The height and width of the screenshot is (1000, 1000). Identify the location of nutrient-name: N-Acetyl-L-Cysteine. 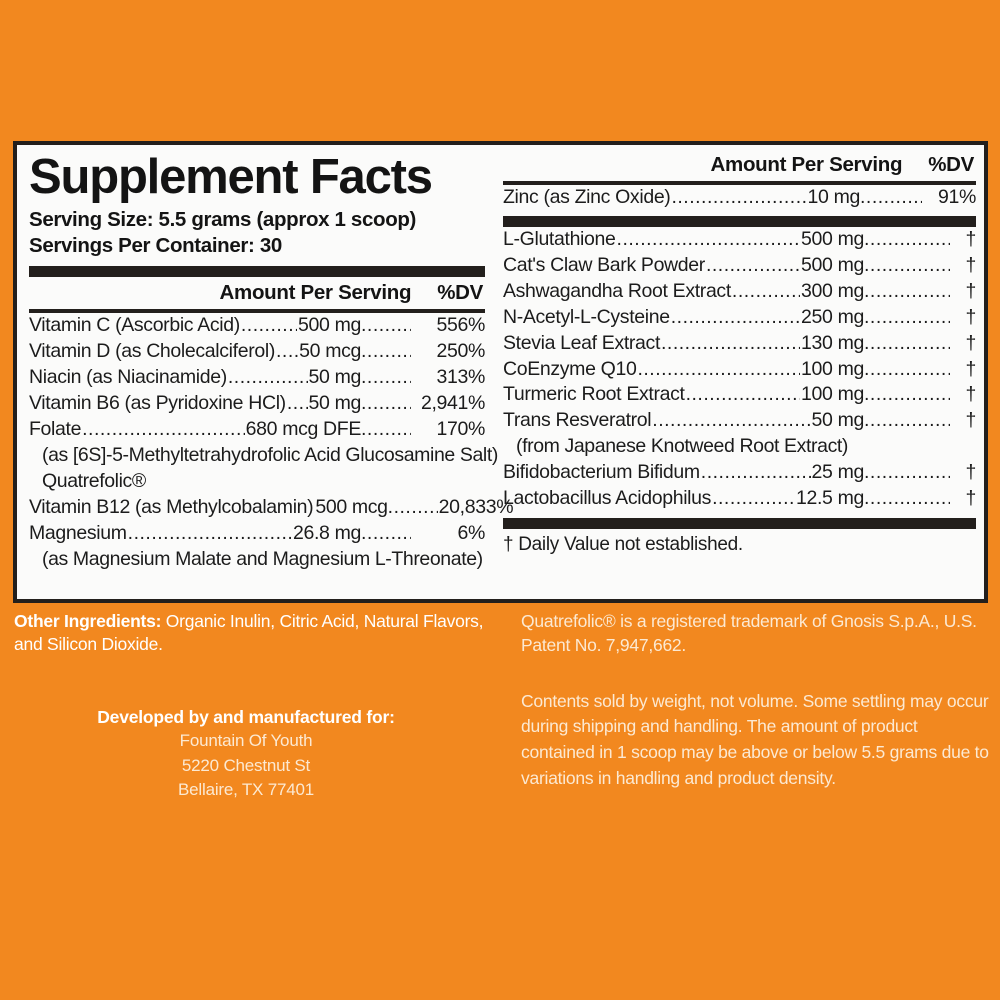
(586, 316).